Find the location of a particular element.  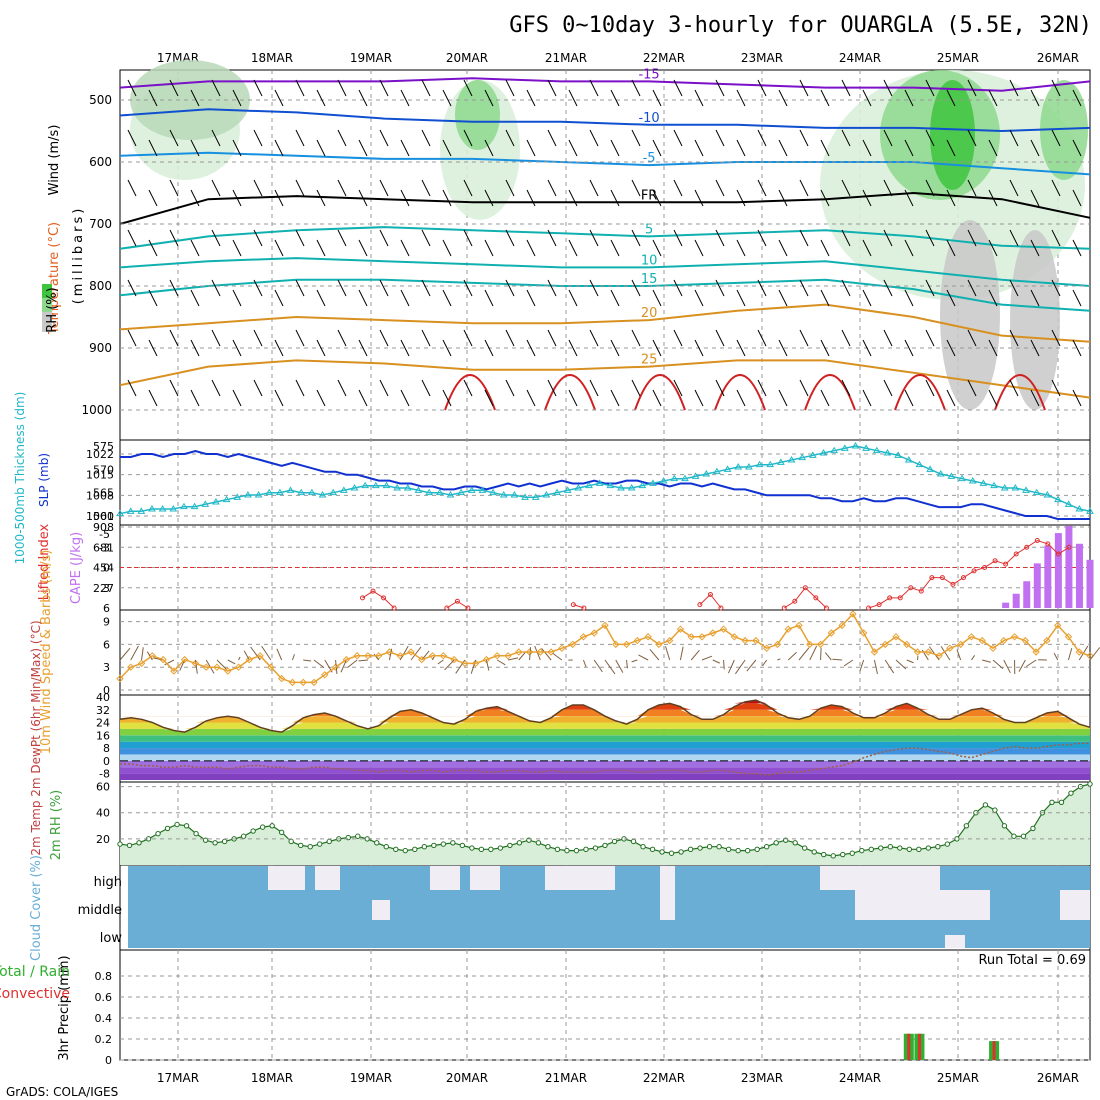

run-total-label: Run Total = 0.69 is located at coordinates (1032, 960).